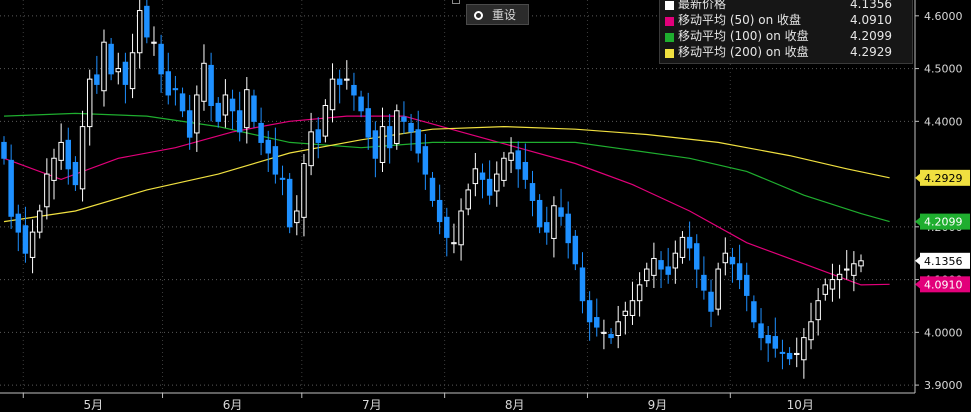 This screenshot has width=971, height=412. Describe the element at coordinates (478, 15) in the screenshot. I see `reset-dot-icon` at that location.